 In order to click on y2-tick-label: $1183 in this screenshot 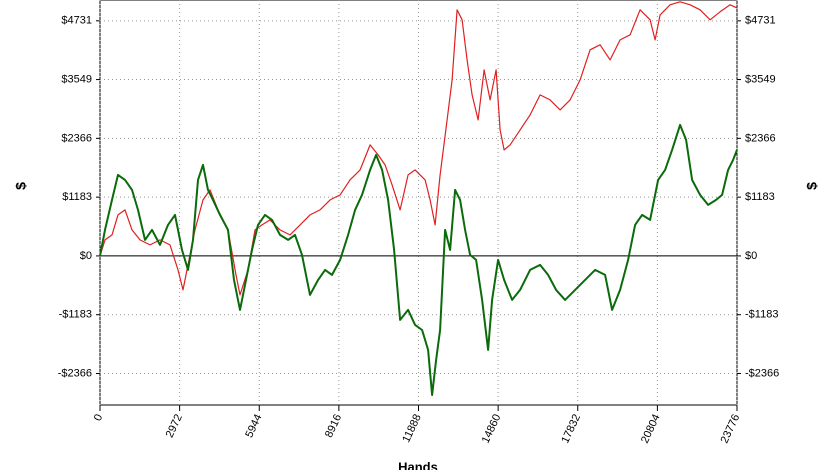, I will do `click(760, 197)`.